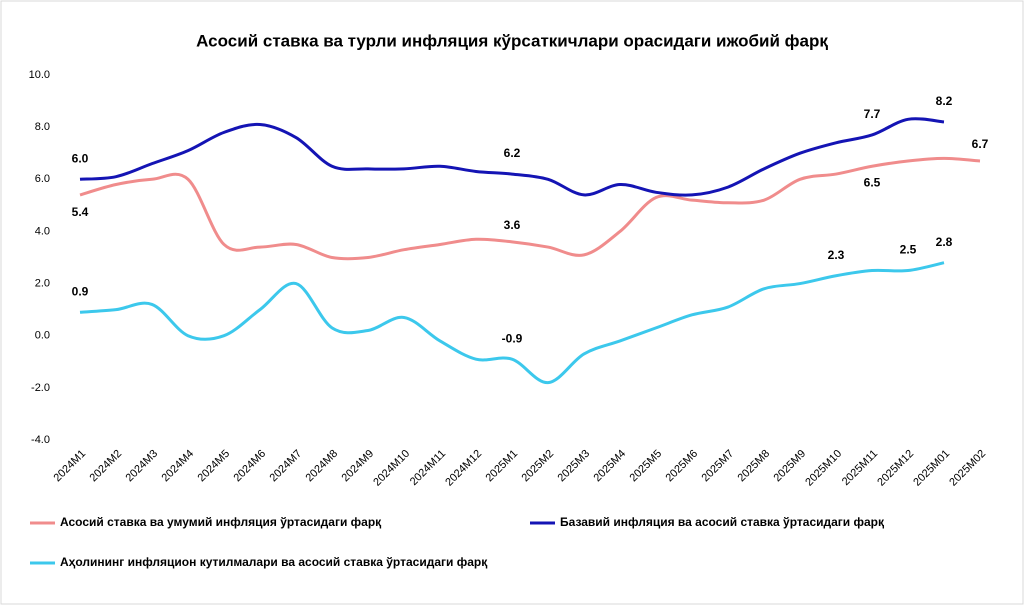  Describe the element at coordinates (40, 388) in the screenshot. I see `y-tick-label: -2.0` at that location.